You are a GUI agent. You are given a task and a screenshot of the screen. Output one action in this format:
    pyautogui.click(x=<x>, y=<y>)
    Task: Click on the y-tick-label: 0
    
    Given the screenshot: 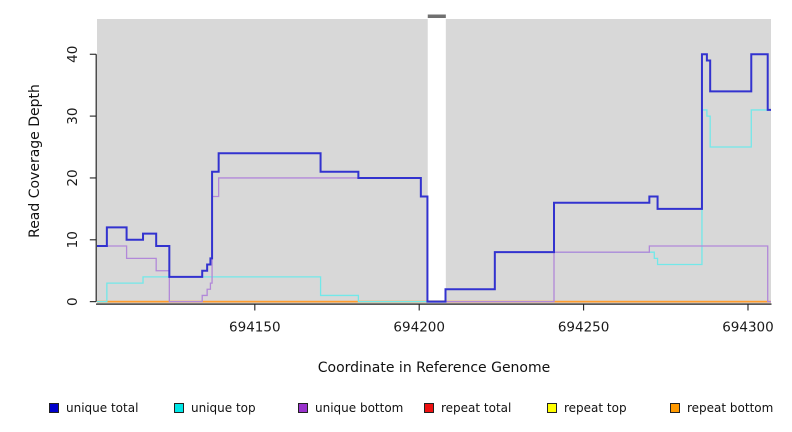 What is the action you would take?
    pyautogui.click(x=73, y=301)
    